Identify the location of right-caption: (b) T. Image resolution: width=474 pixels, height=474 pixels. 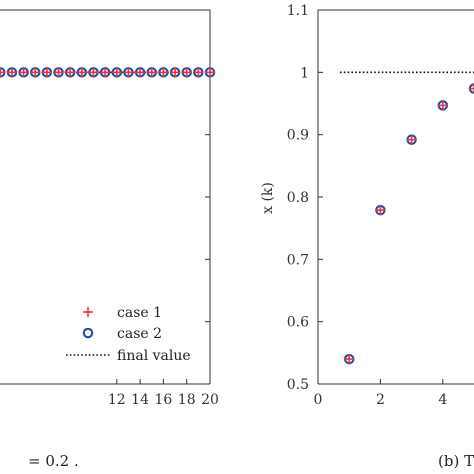
(456, 461).